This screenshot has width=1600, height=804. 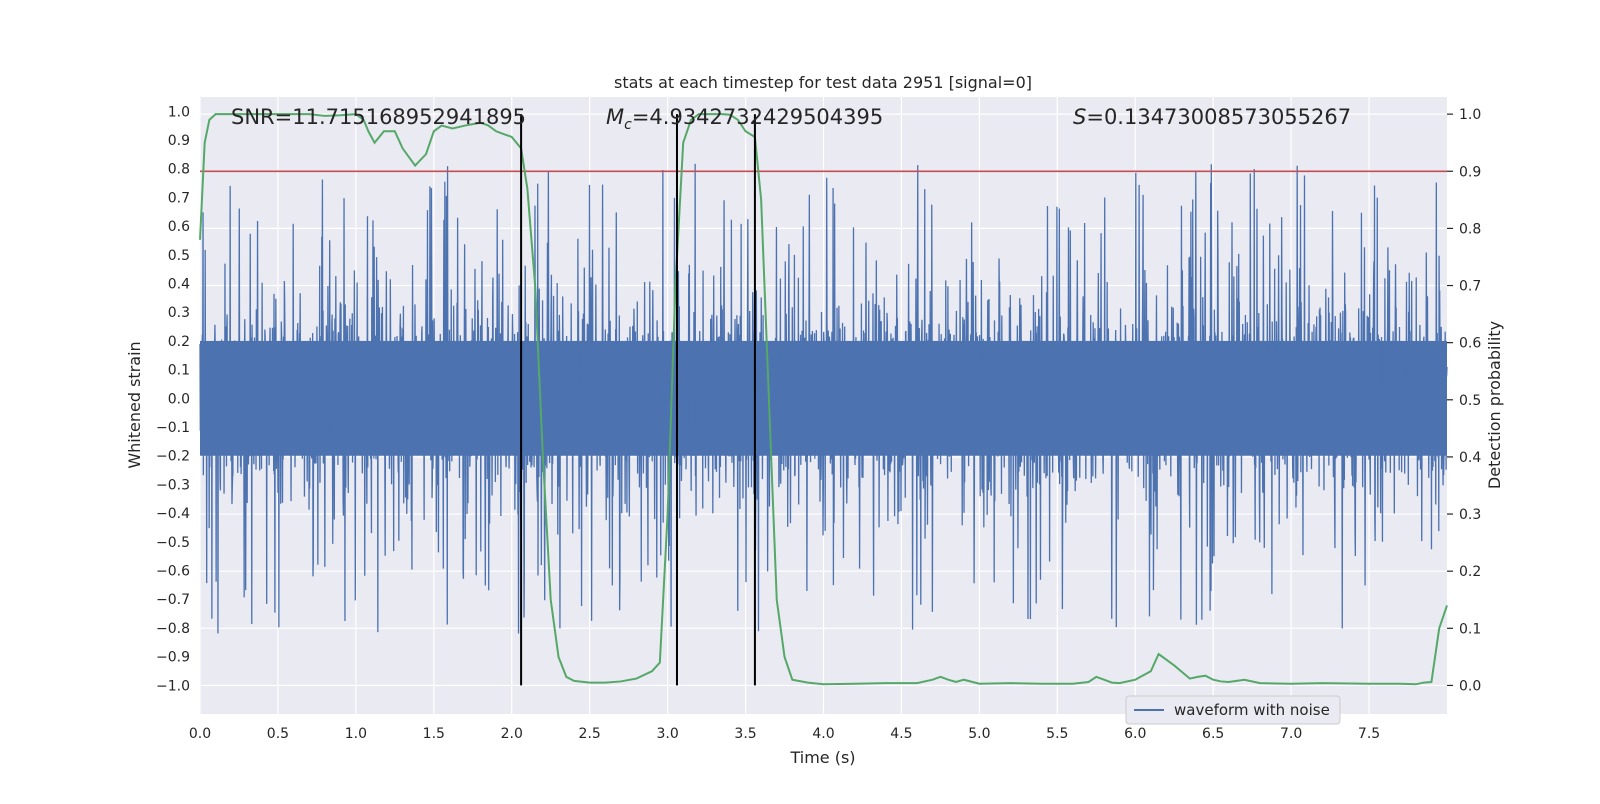 What do you see at coordinates (1470, 287) in the screenshot?
I see `y-right-tick-label: 0.7` at bounding box center [1470, 287].